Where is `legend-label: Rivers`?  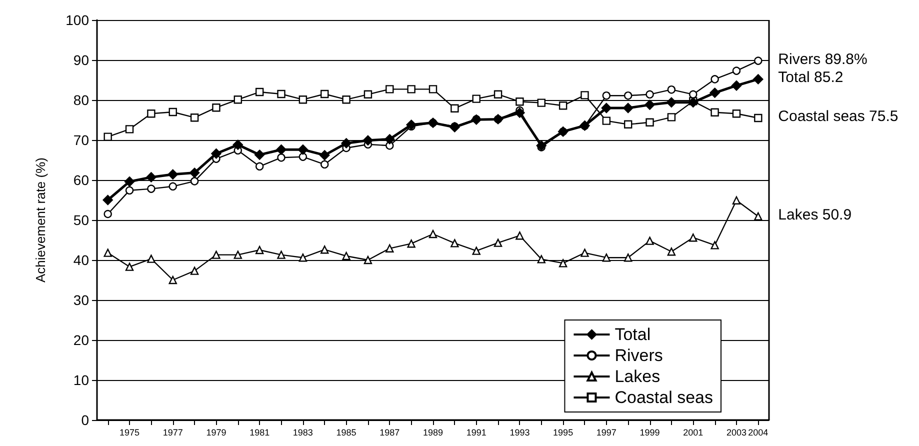
legend-label: Rivers is located at coordinates (638, 355).